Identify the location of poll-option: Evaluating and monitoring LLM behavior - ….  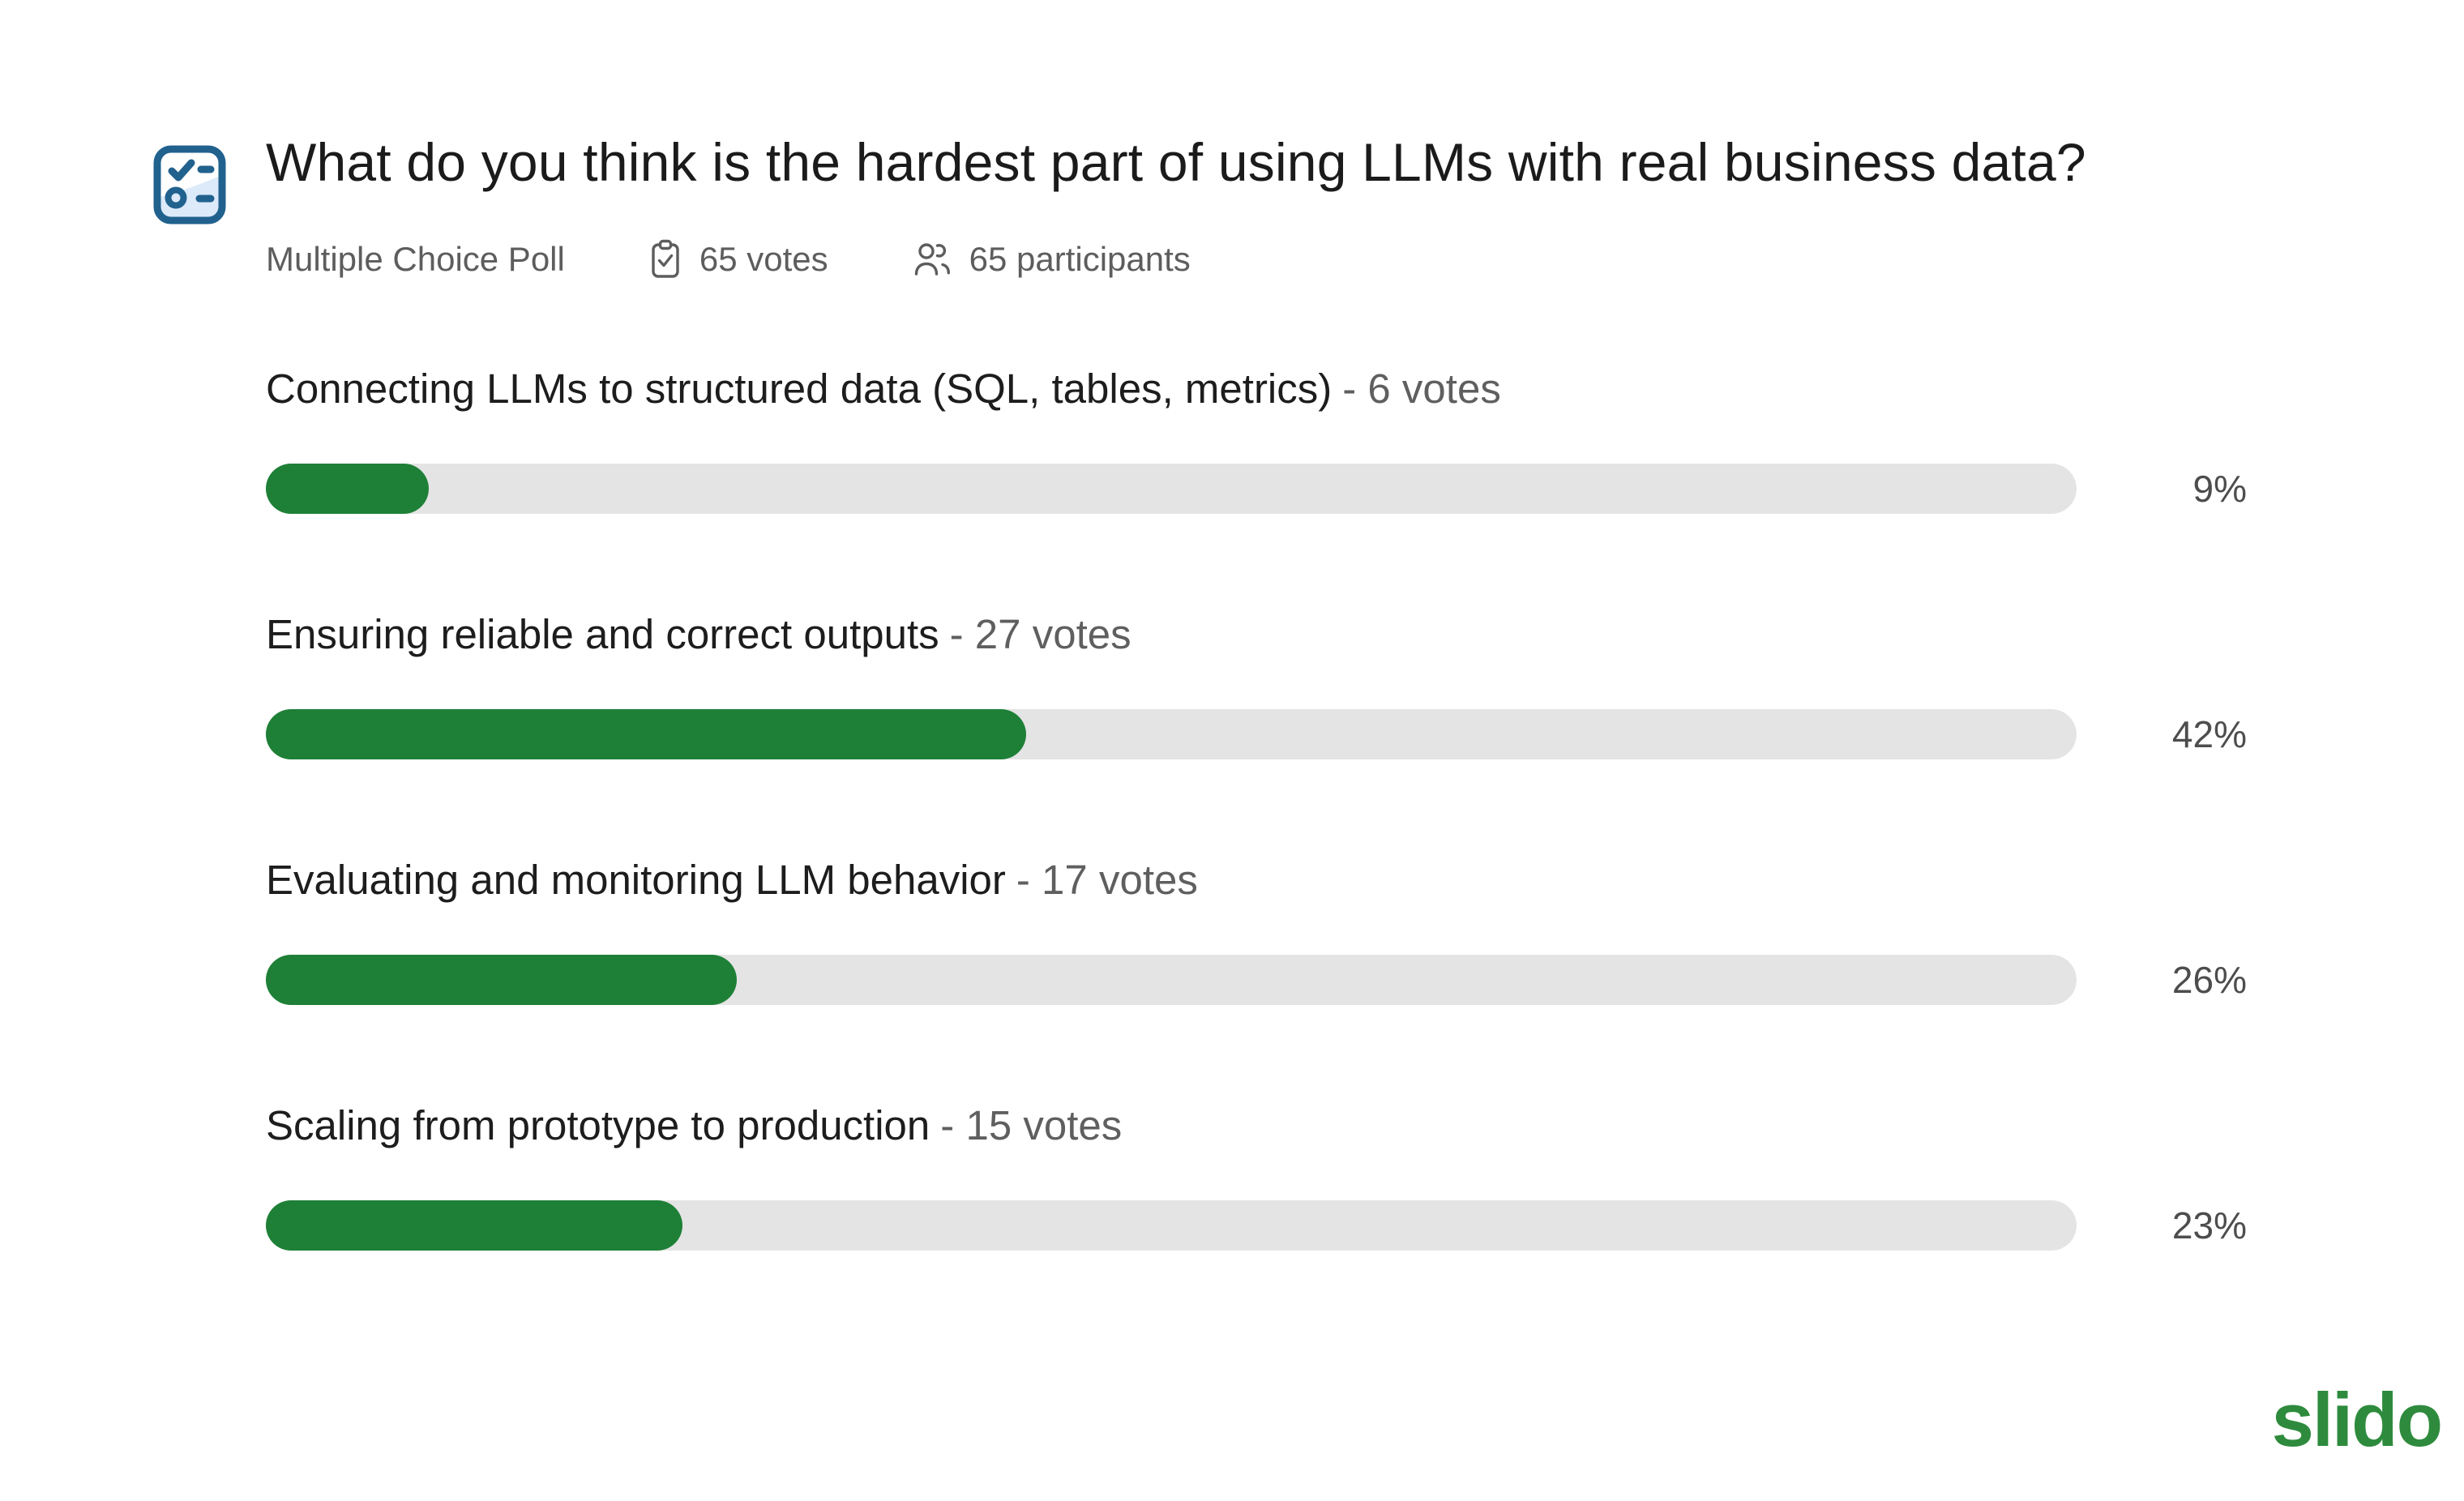
(1256, 930).